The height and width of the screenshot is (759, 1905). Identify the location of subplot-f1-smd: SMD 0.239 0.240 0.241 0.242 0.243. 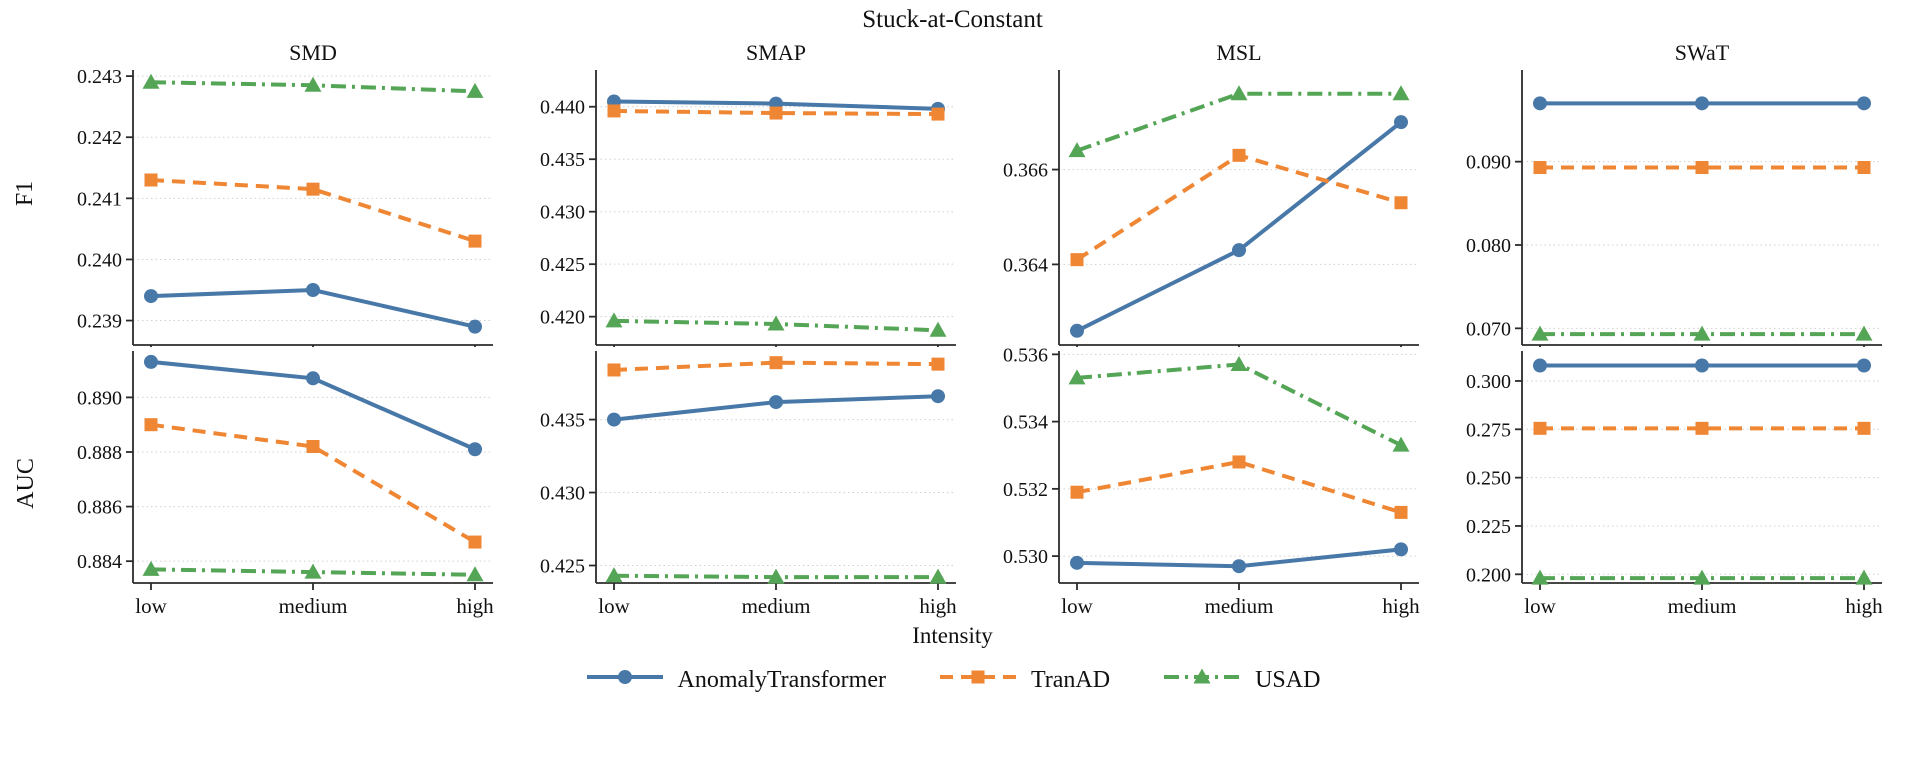
(273, 193).